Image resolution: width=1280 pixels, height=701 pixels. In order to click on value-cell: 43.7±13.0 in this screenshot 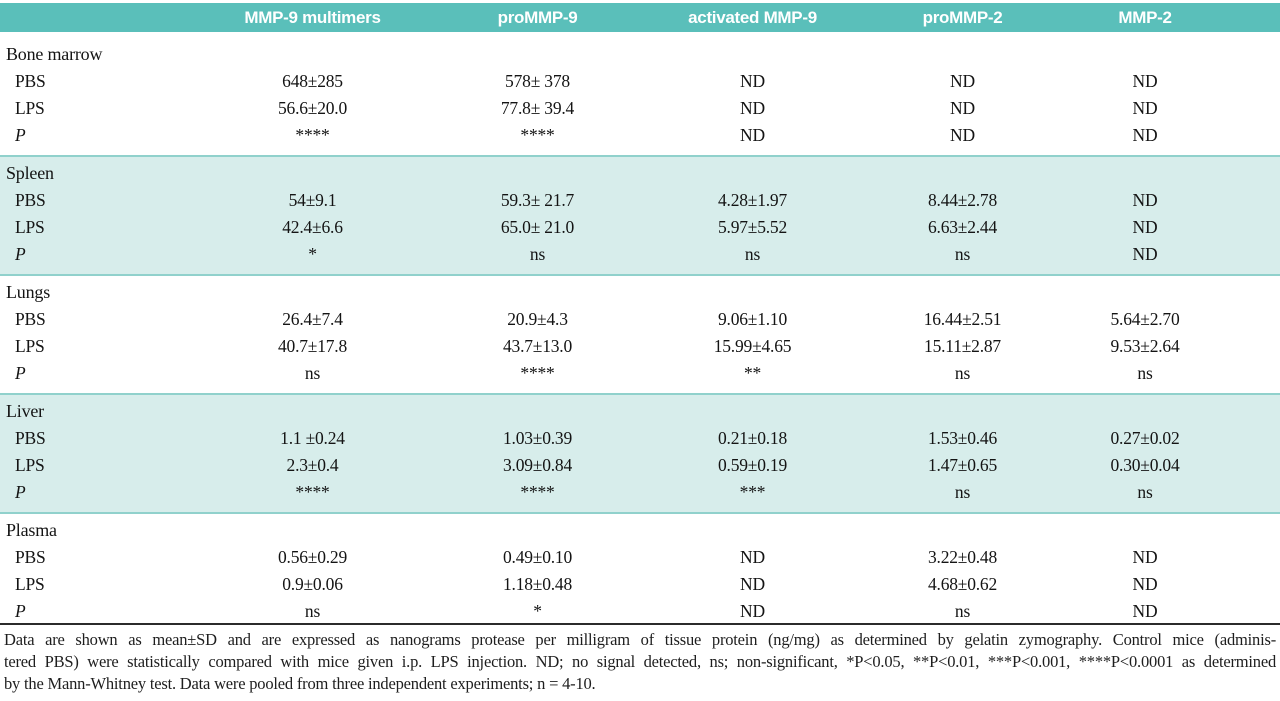, I will do `click(537, 346)`.